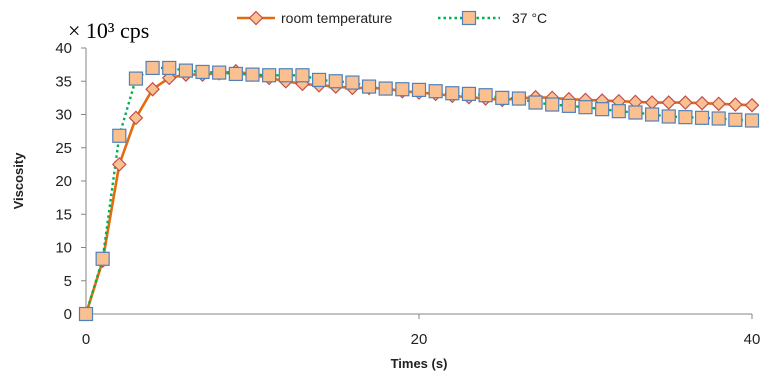 This screenshot has height=376, width=762. What do you see at coordinates (63, 148) in the screenshot?
I see `y-tick-label: 25` at bounding box center [63, 148].